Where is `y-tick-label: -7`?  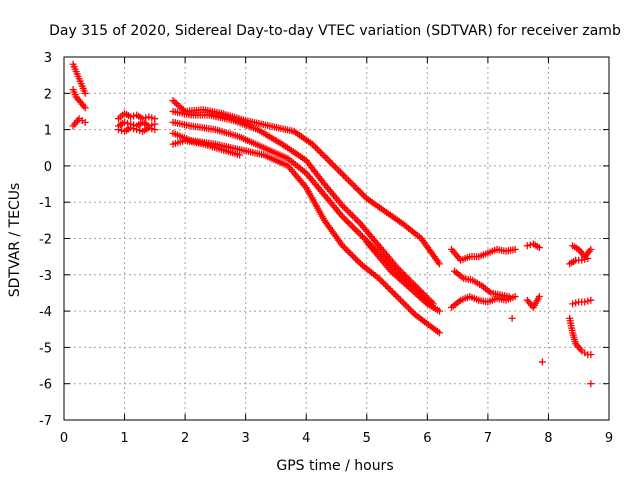
y-tick-label: -7 is located at coordinates (45, 421).